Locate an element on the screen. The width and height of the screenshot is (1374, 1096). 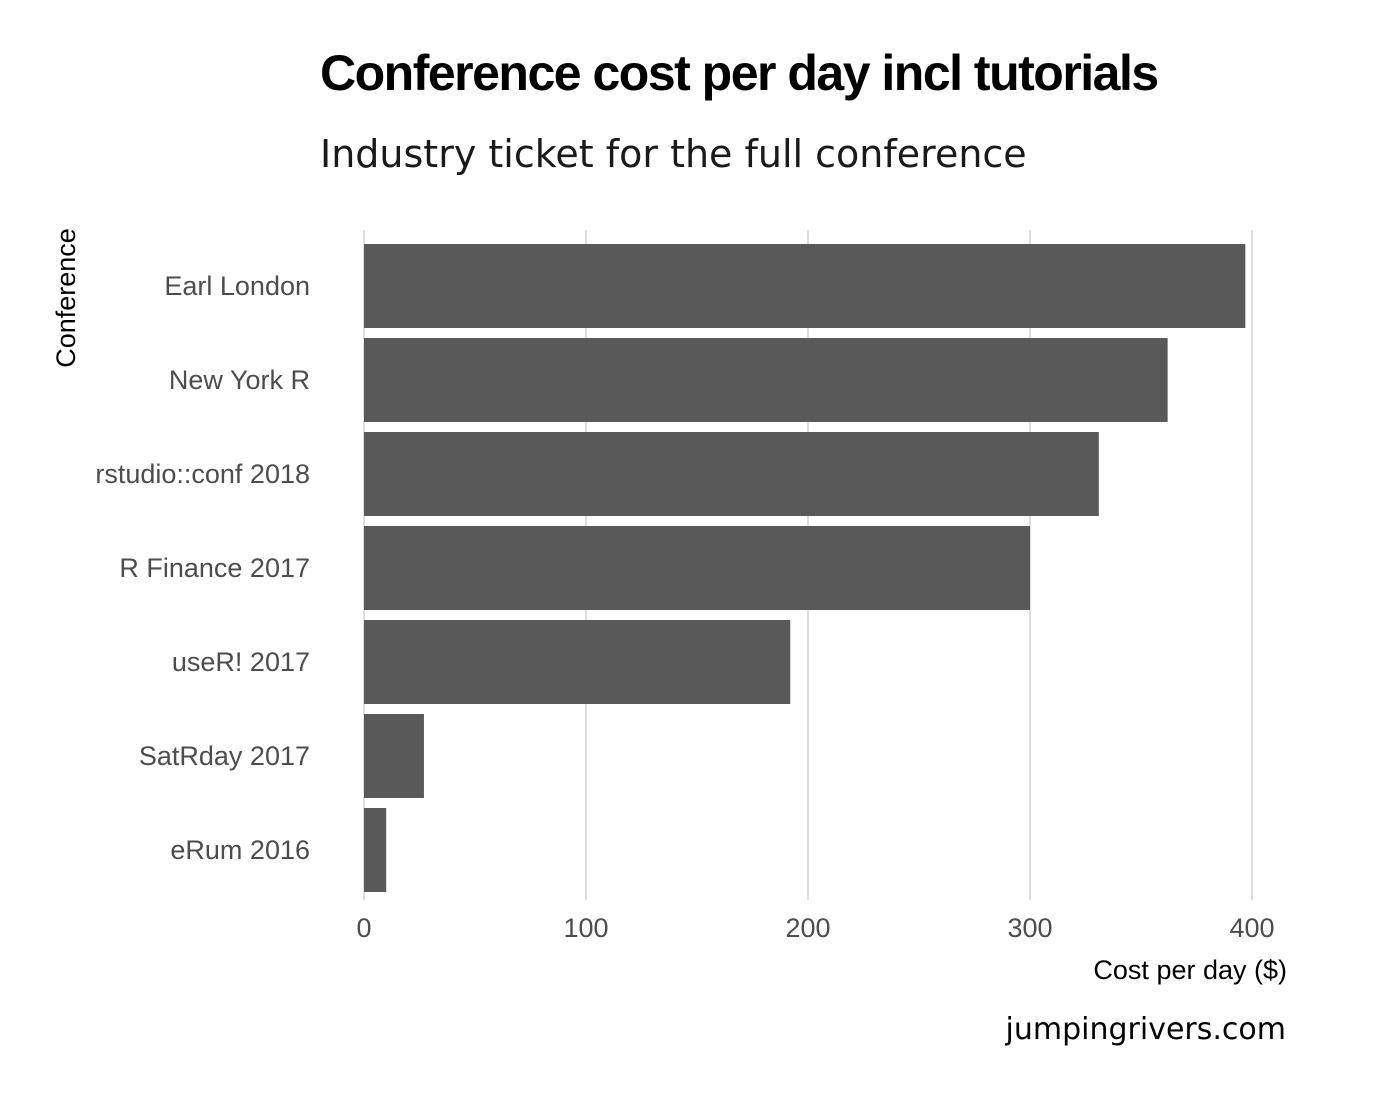
source-credit: jumpingrivers.com is located at coordinates (1145, 1029).